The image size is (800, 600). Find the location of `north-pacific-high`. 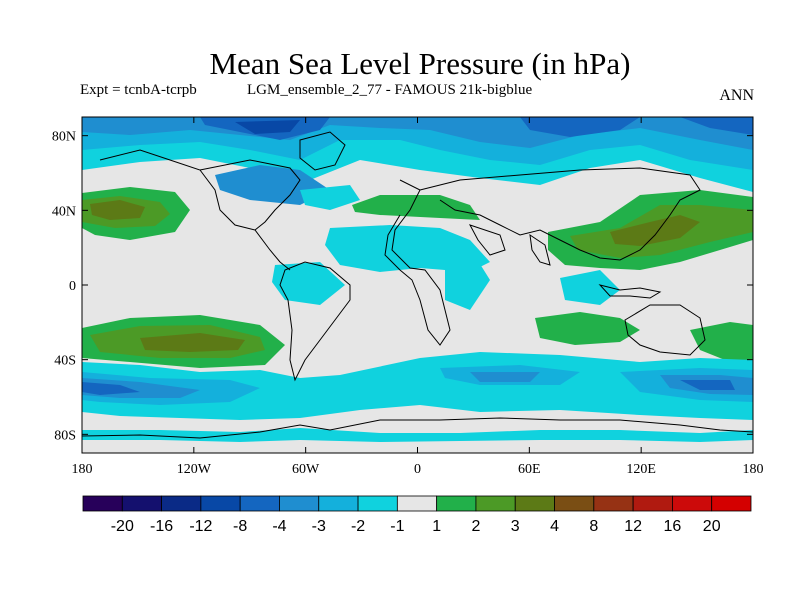

north-pacific-high is located at coordinates (117, 210).